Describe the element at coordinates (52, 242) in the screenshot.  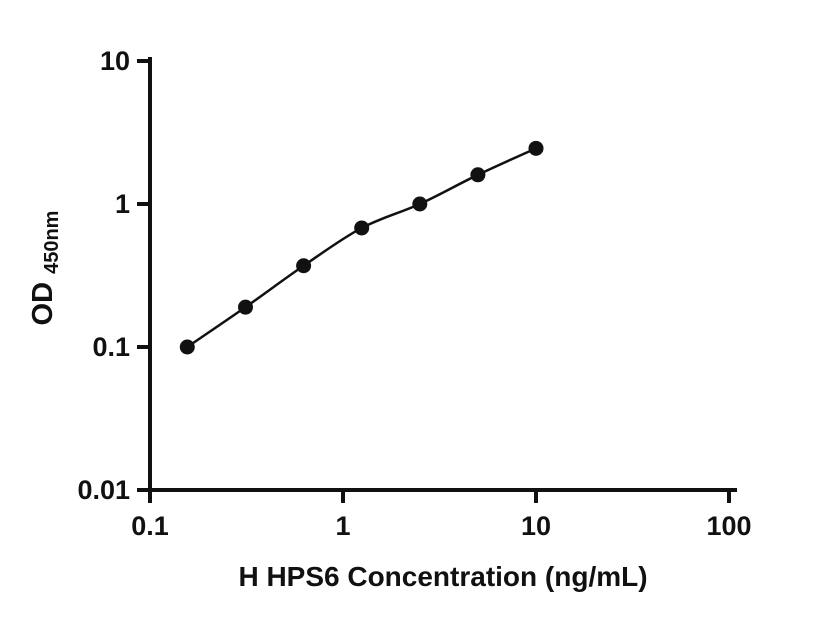
I see `y-axis-label-subscript: 450nm` at that location.